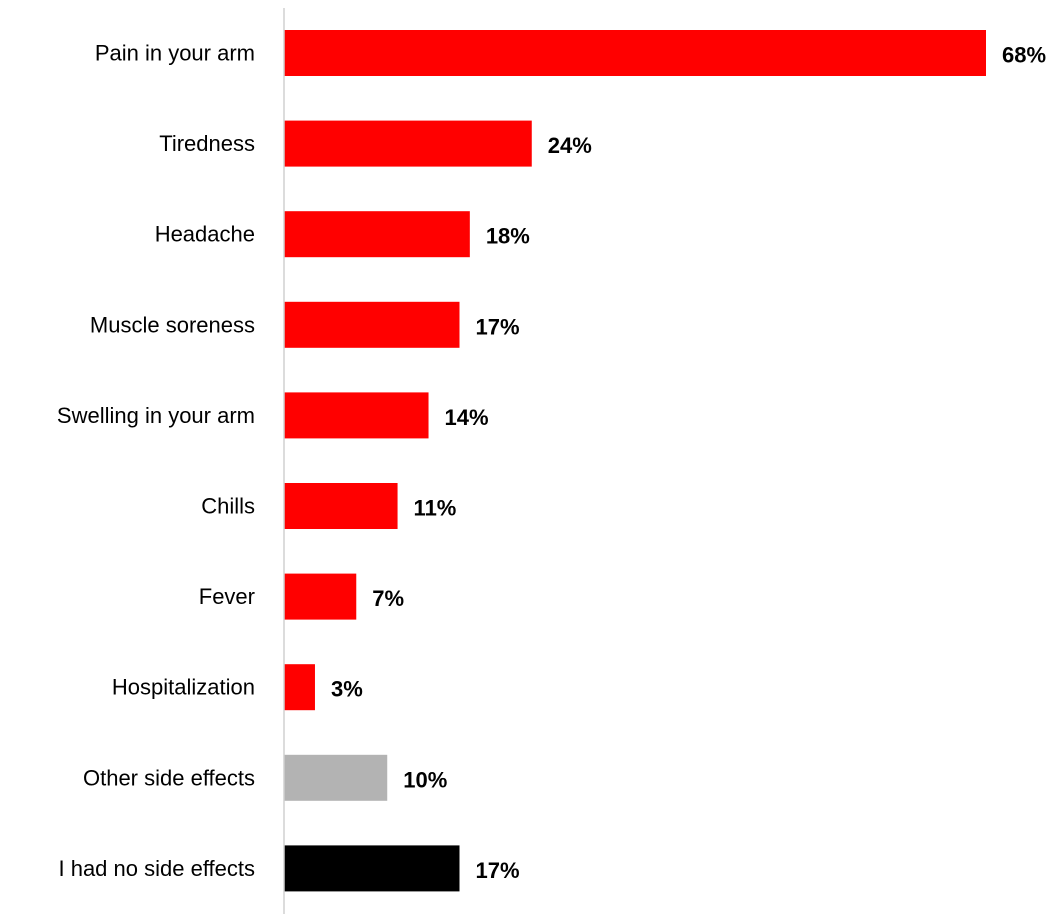 This screenshot has height=914, width=1055. I want to click on category-label-tiredness: Tiredness, so click(207, 143).